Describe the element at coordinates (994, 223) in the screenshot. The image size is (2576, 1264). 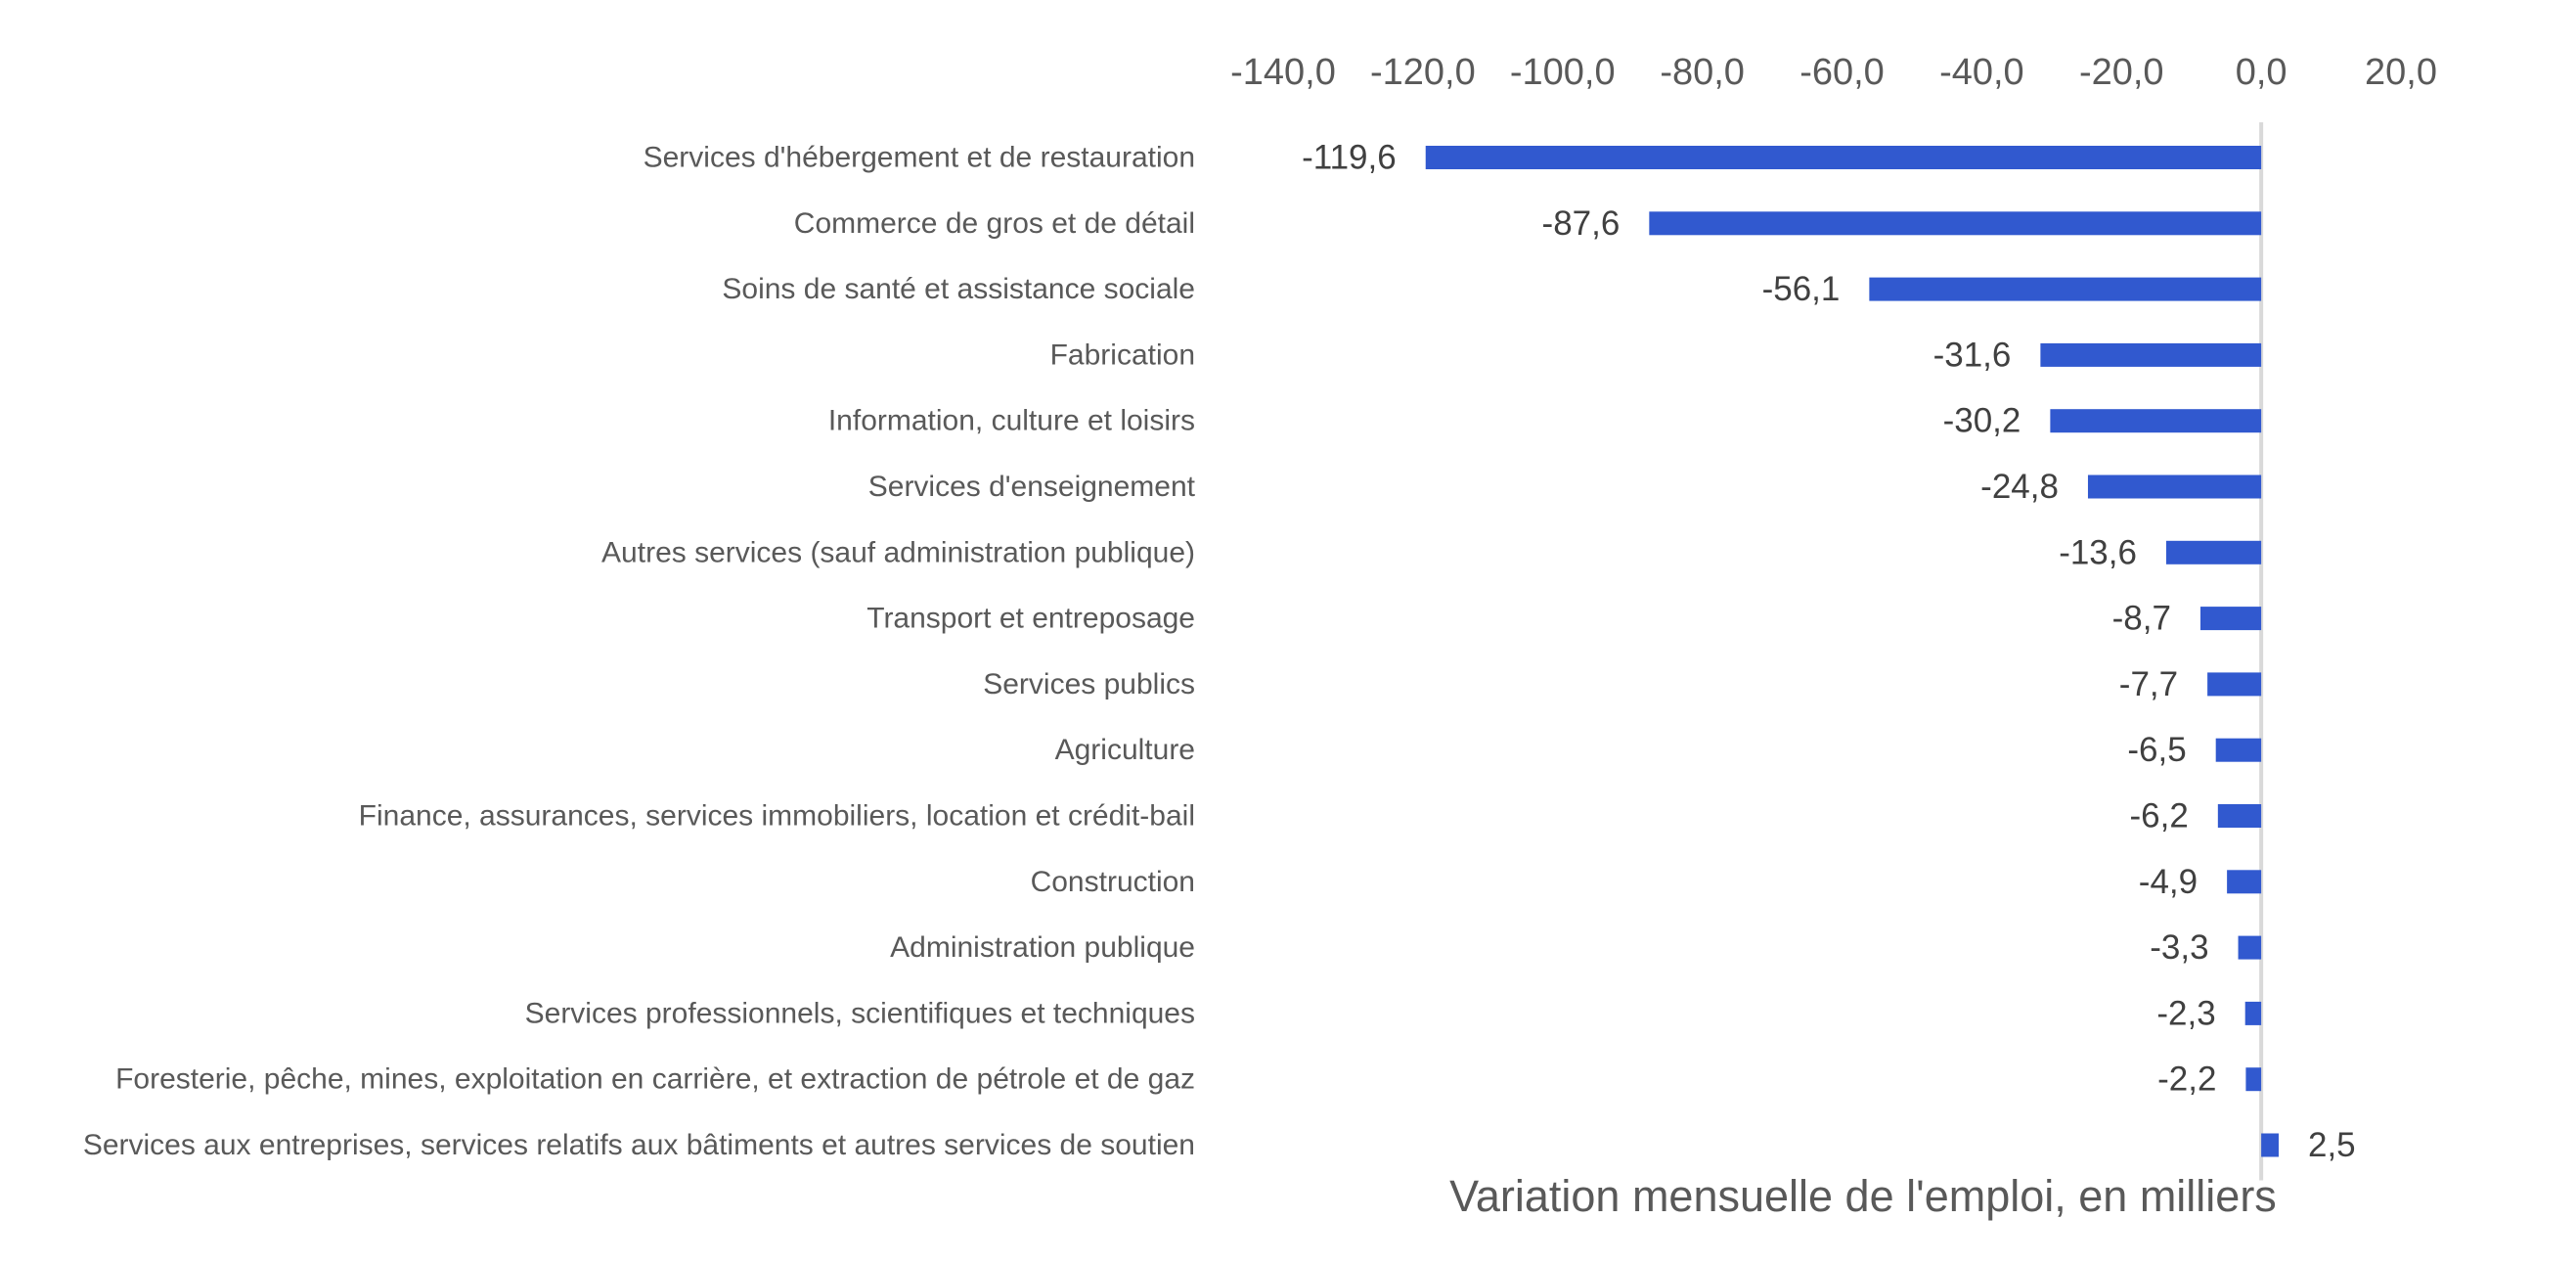
I see `category-label: Commerce de gros et de détail` at that location.